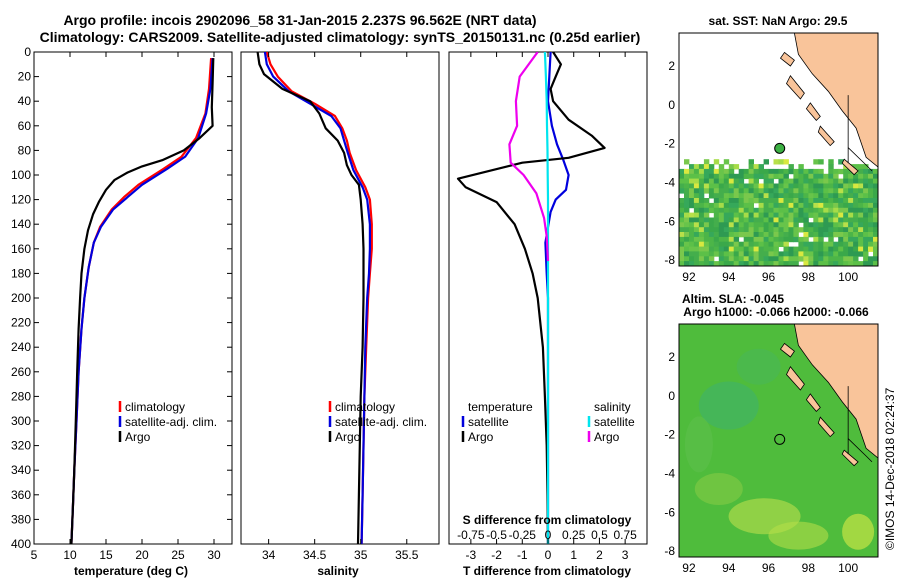 The image size is (900, 585). Describe the element at coordinates (21, 495) in the screenshot. I see `temperature-ytick-label: 360` at that location.